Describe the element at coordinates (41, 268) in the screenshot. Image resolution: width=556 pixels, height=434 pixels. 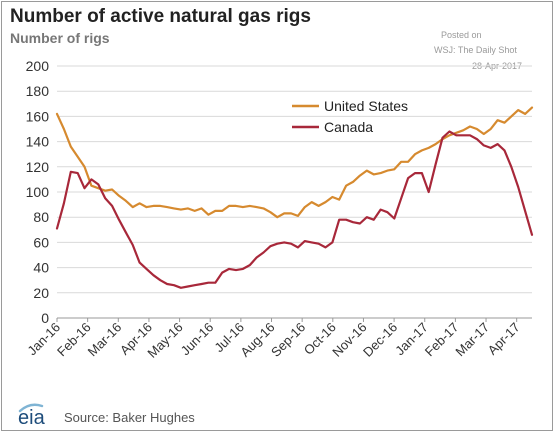
I see `y-tick-label: 40` at that location.